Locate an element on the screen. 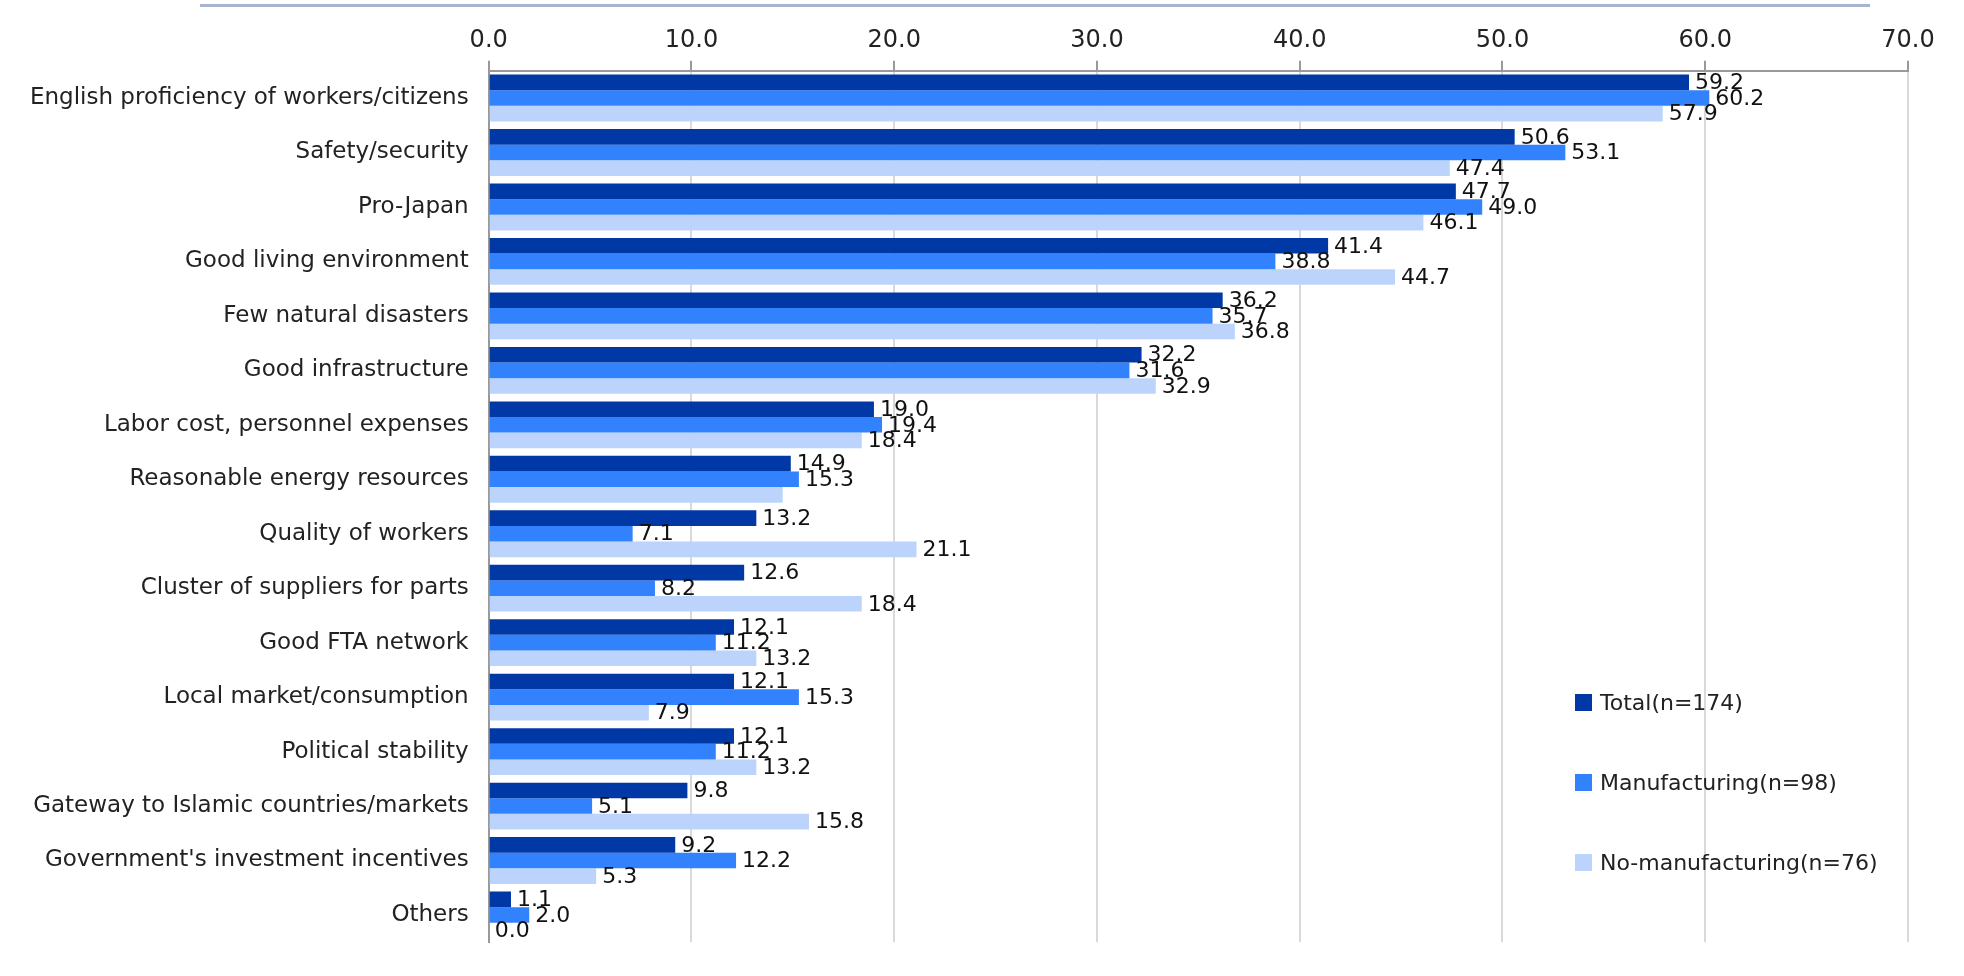  data-label: 7.9 is located at coordinates (672, 712).